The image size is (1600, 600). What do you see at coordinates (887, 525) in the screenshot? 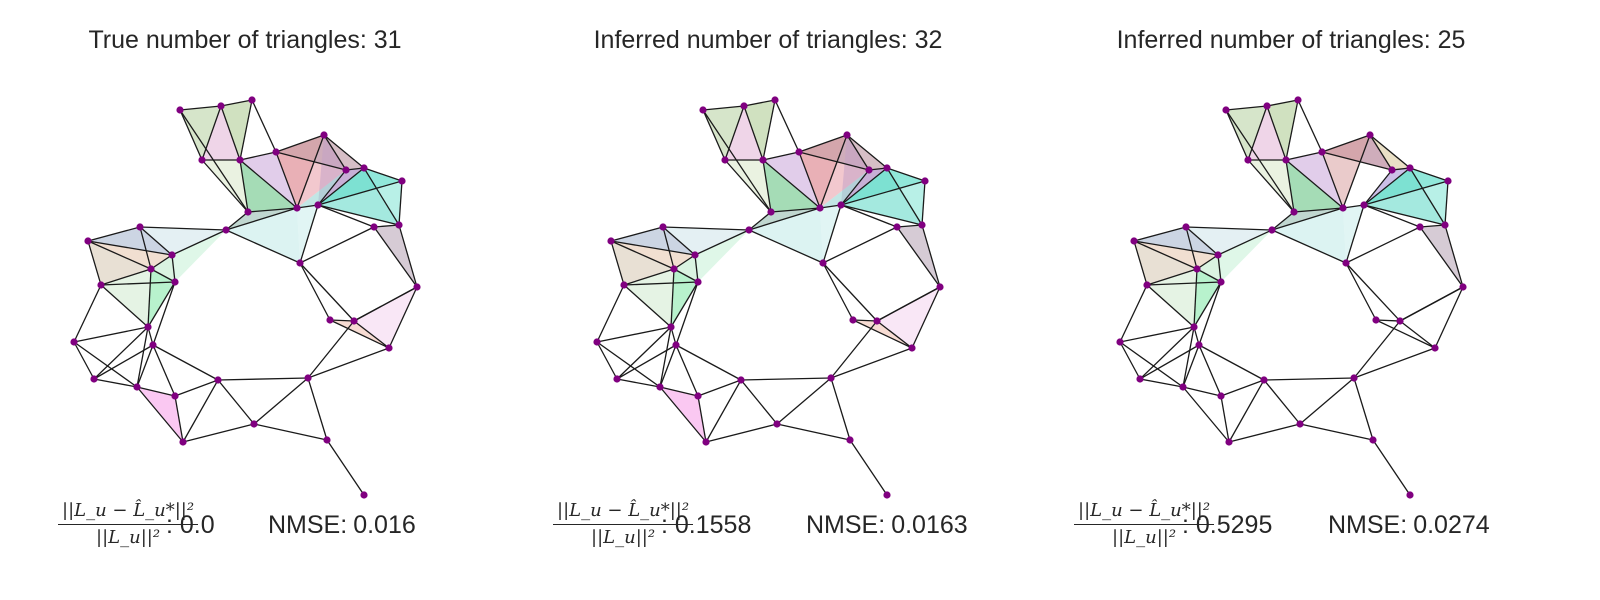
I see `nmse: NMSE: 0.0163` at bounding box center [887, 525].